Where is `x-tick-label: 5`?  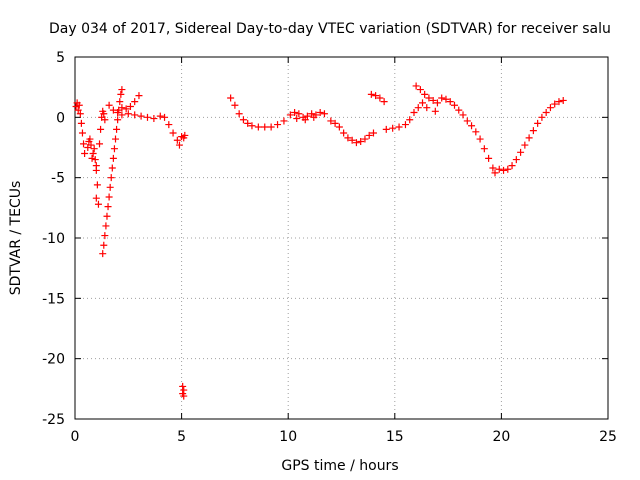 x-tick-label: 5 is located at coordinates (181, 437).